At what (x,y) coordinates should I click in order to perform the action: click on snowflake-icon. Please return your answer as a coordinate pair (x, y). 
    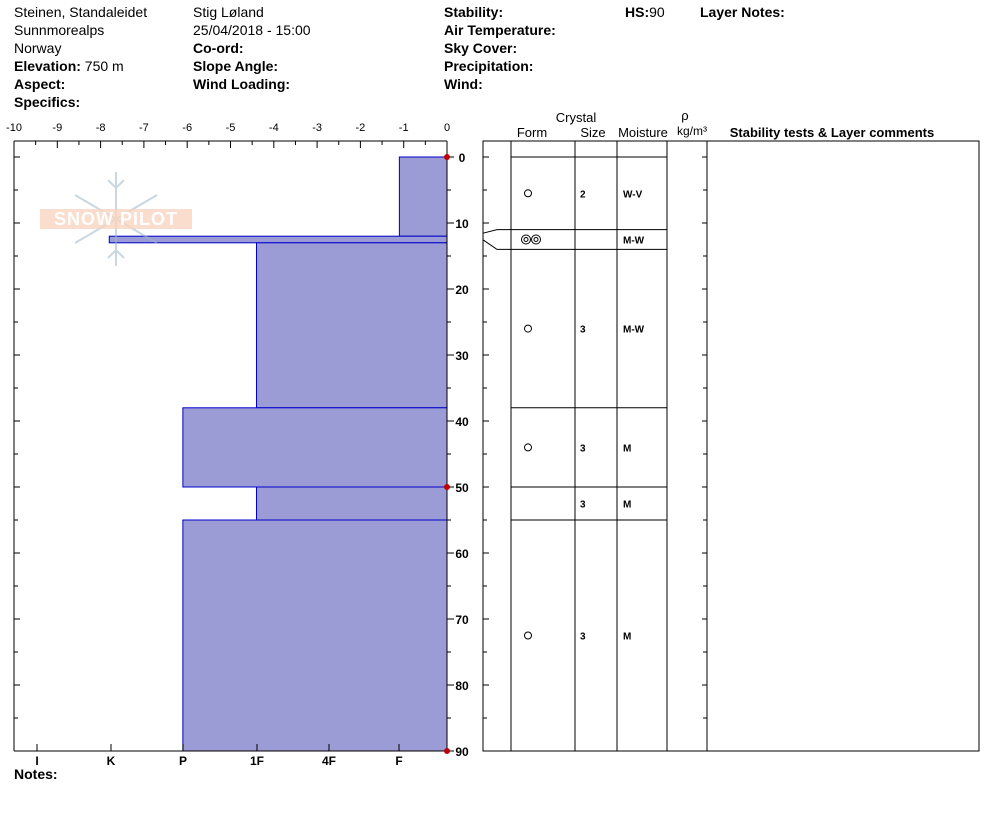
    Looking at the image, I should click on (116, 219).